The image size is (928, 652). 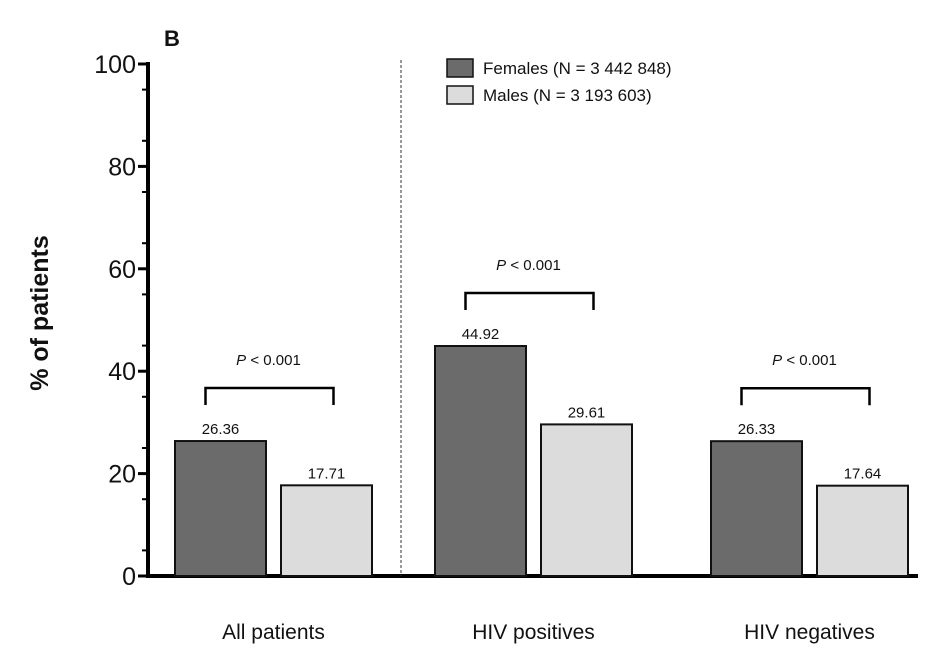 I want to click on data-label: 26.36, so click(x=221, y=429).